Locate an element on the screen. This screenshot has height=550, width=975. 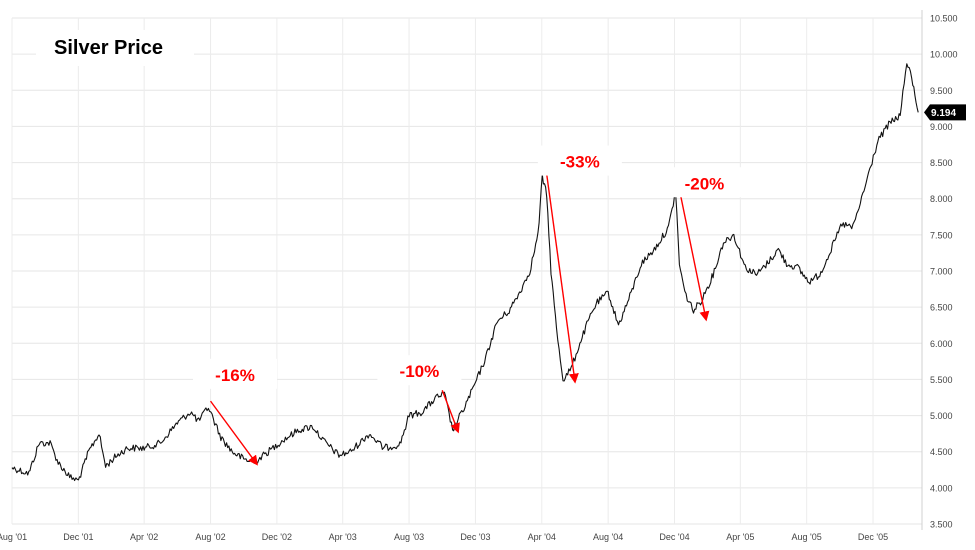
y-tick-label: 8.000 is located at coordinates (941, 199).